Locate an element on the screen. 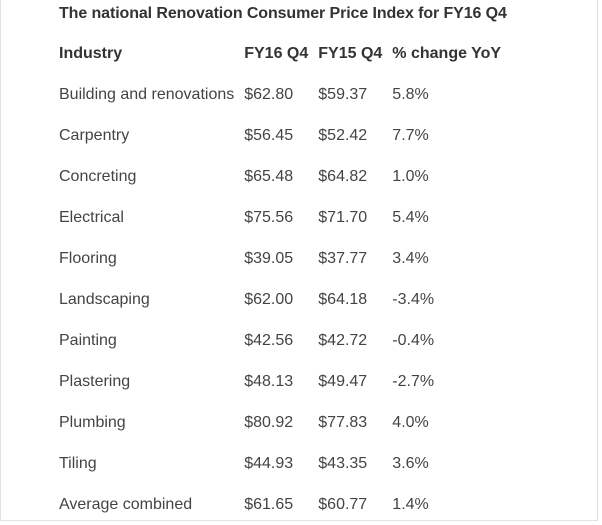 The image size is (602, 525). fy16-q4-cell: $61.65 is located at coordinates (269, 504).